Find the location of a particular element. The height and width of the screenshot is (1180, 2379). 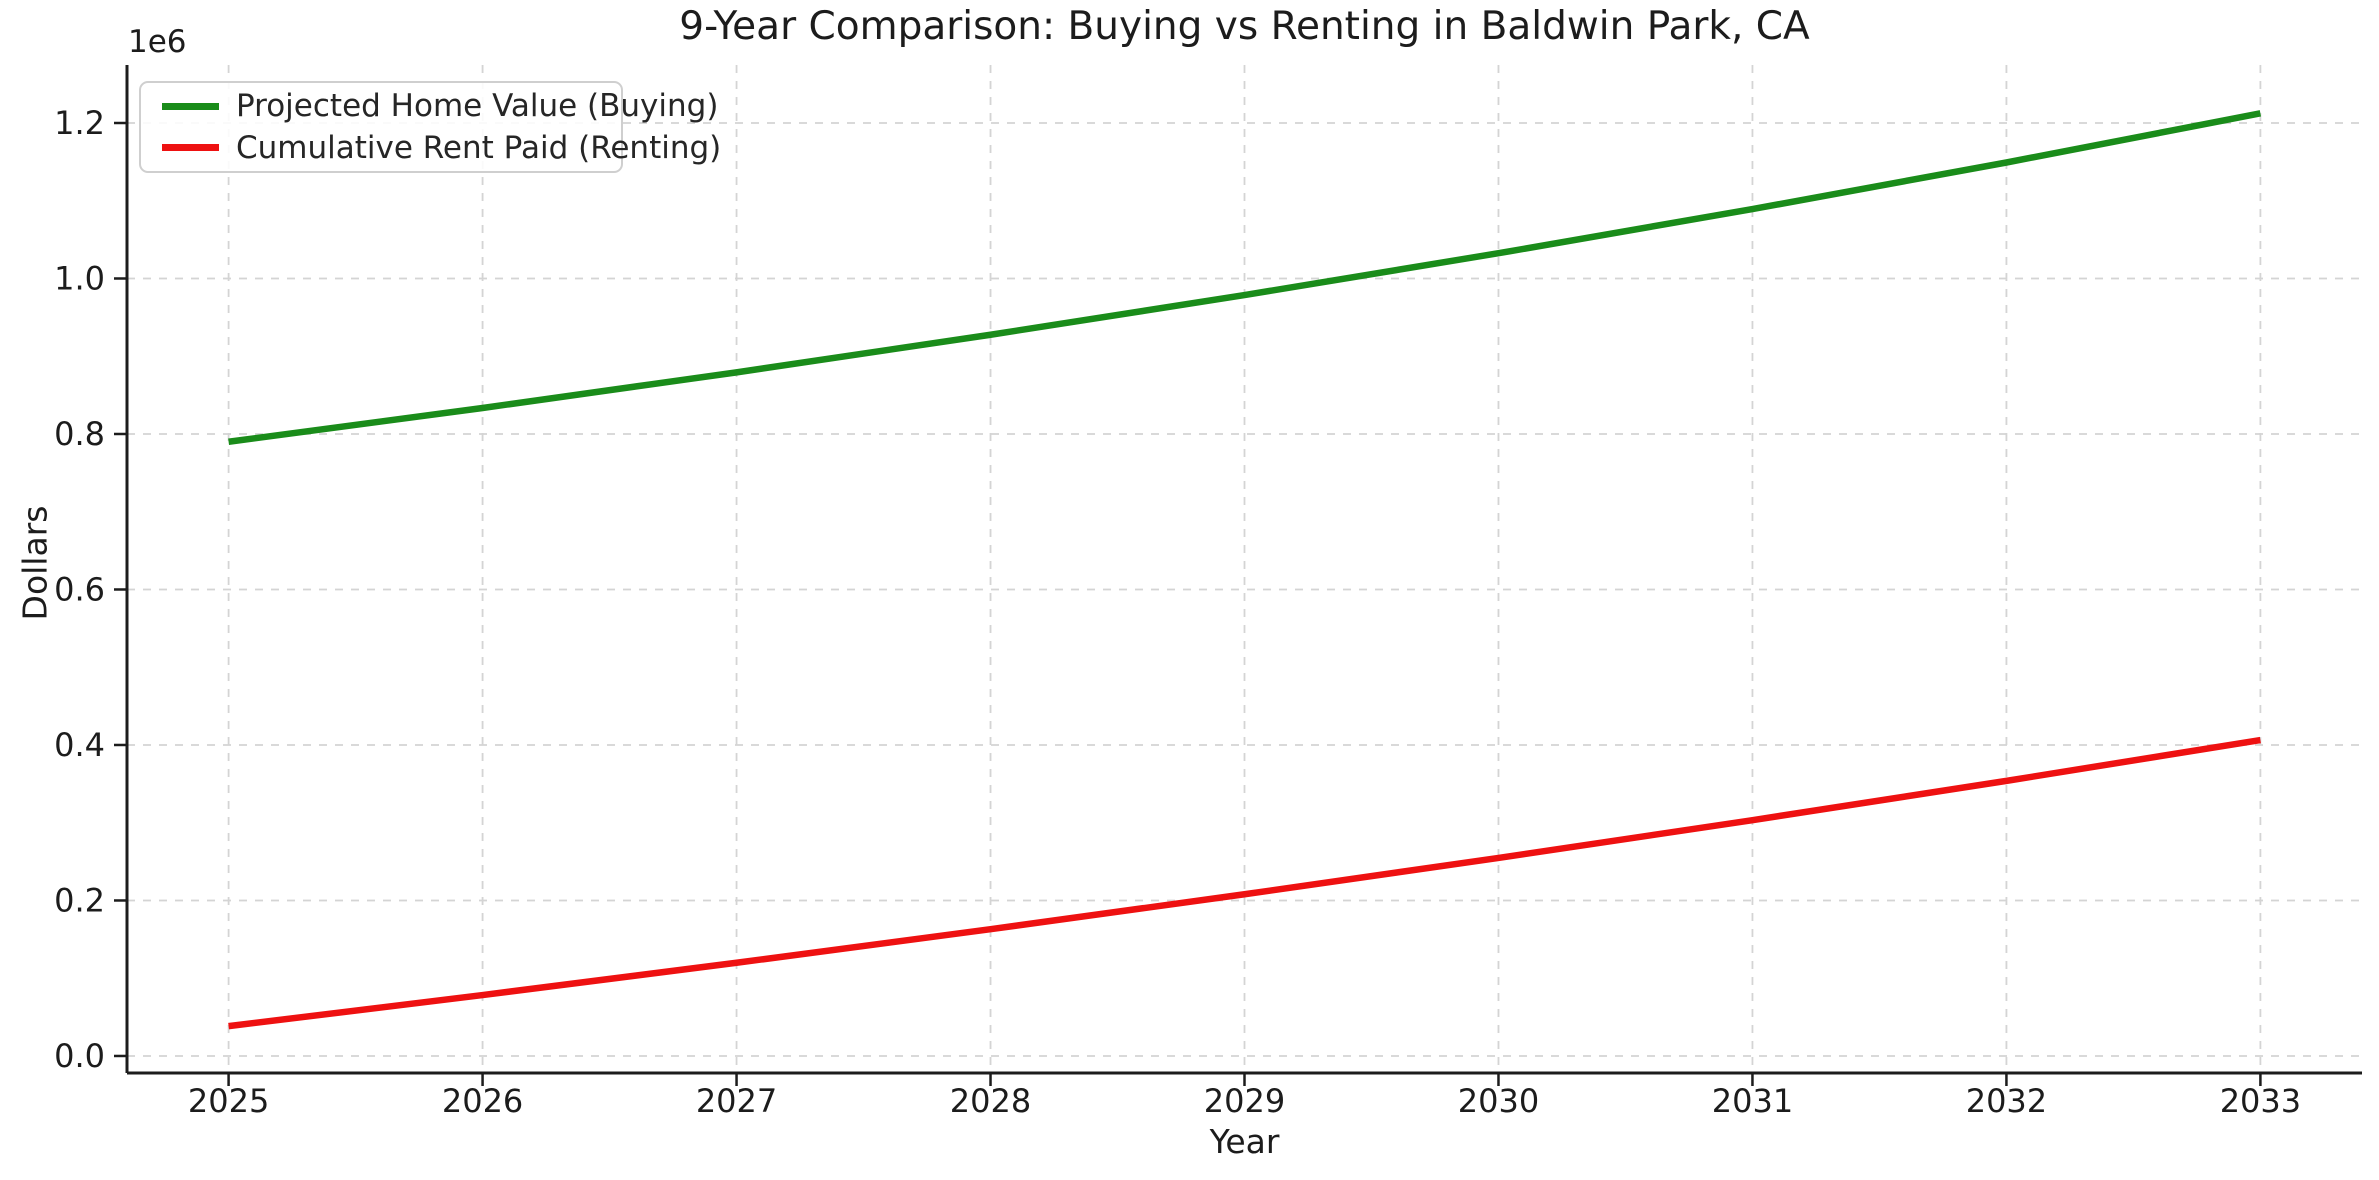

legend-item-renting: Cumulative Rent Paid (Renting) is located at coordinates (431, 148).